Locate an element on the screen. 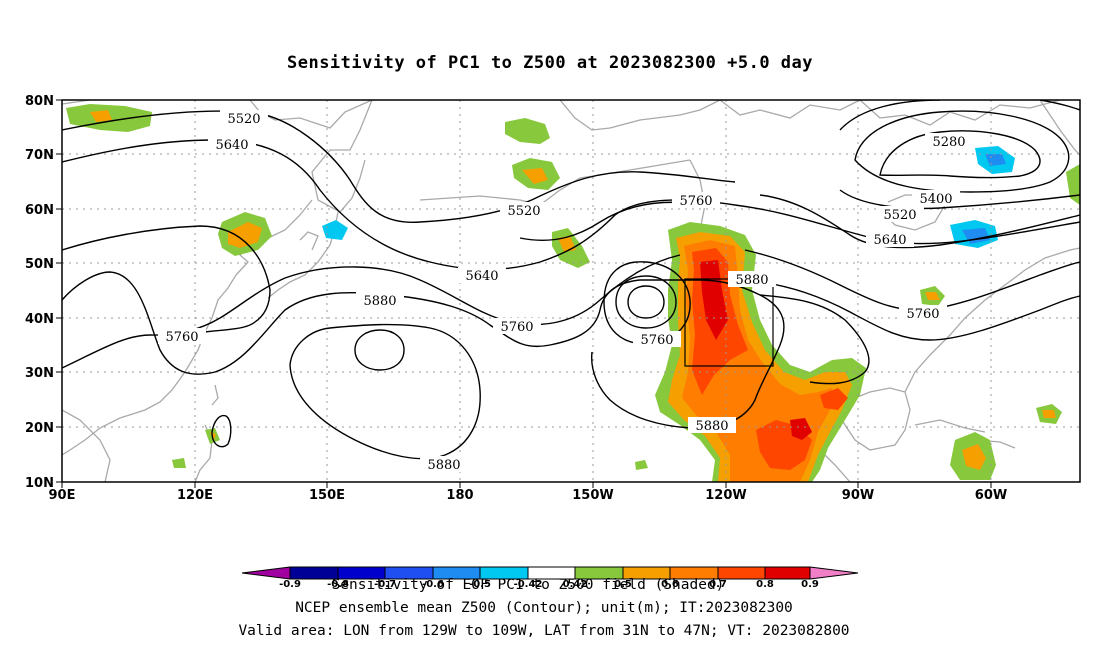 The height and width of the screenshot is (650, 1100). colorbar-label: 0.8 is located at coordinates (765, 584).